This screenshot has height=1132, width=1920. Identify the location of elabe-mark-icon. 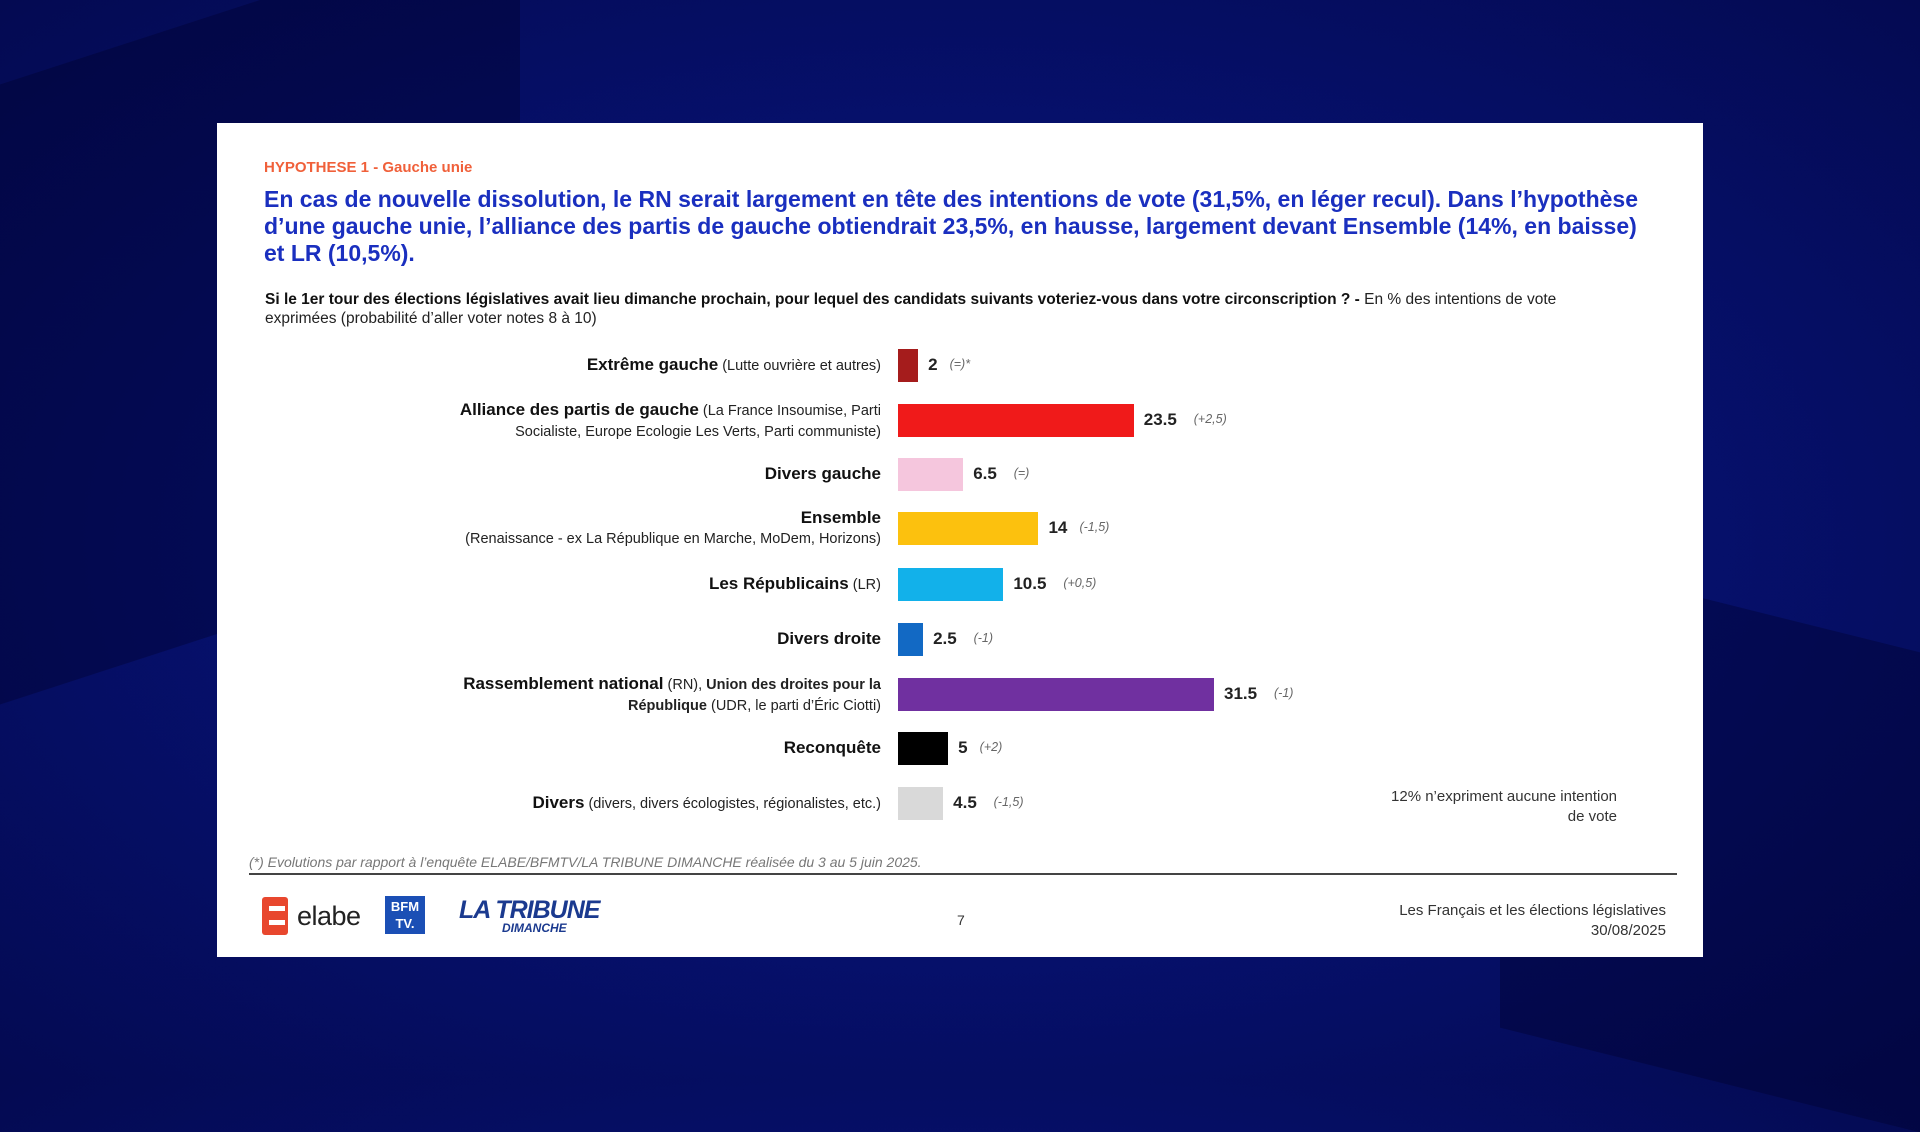
(275, 916).